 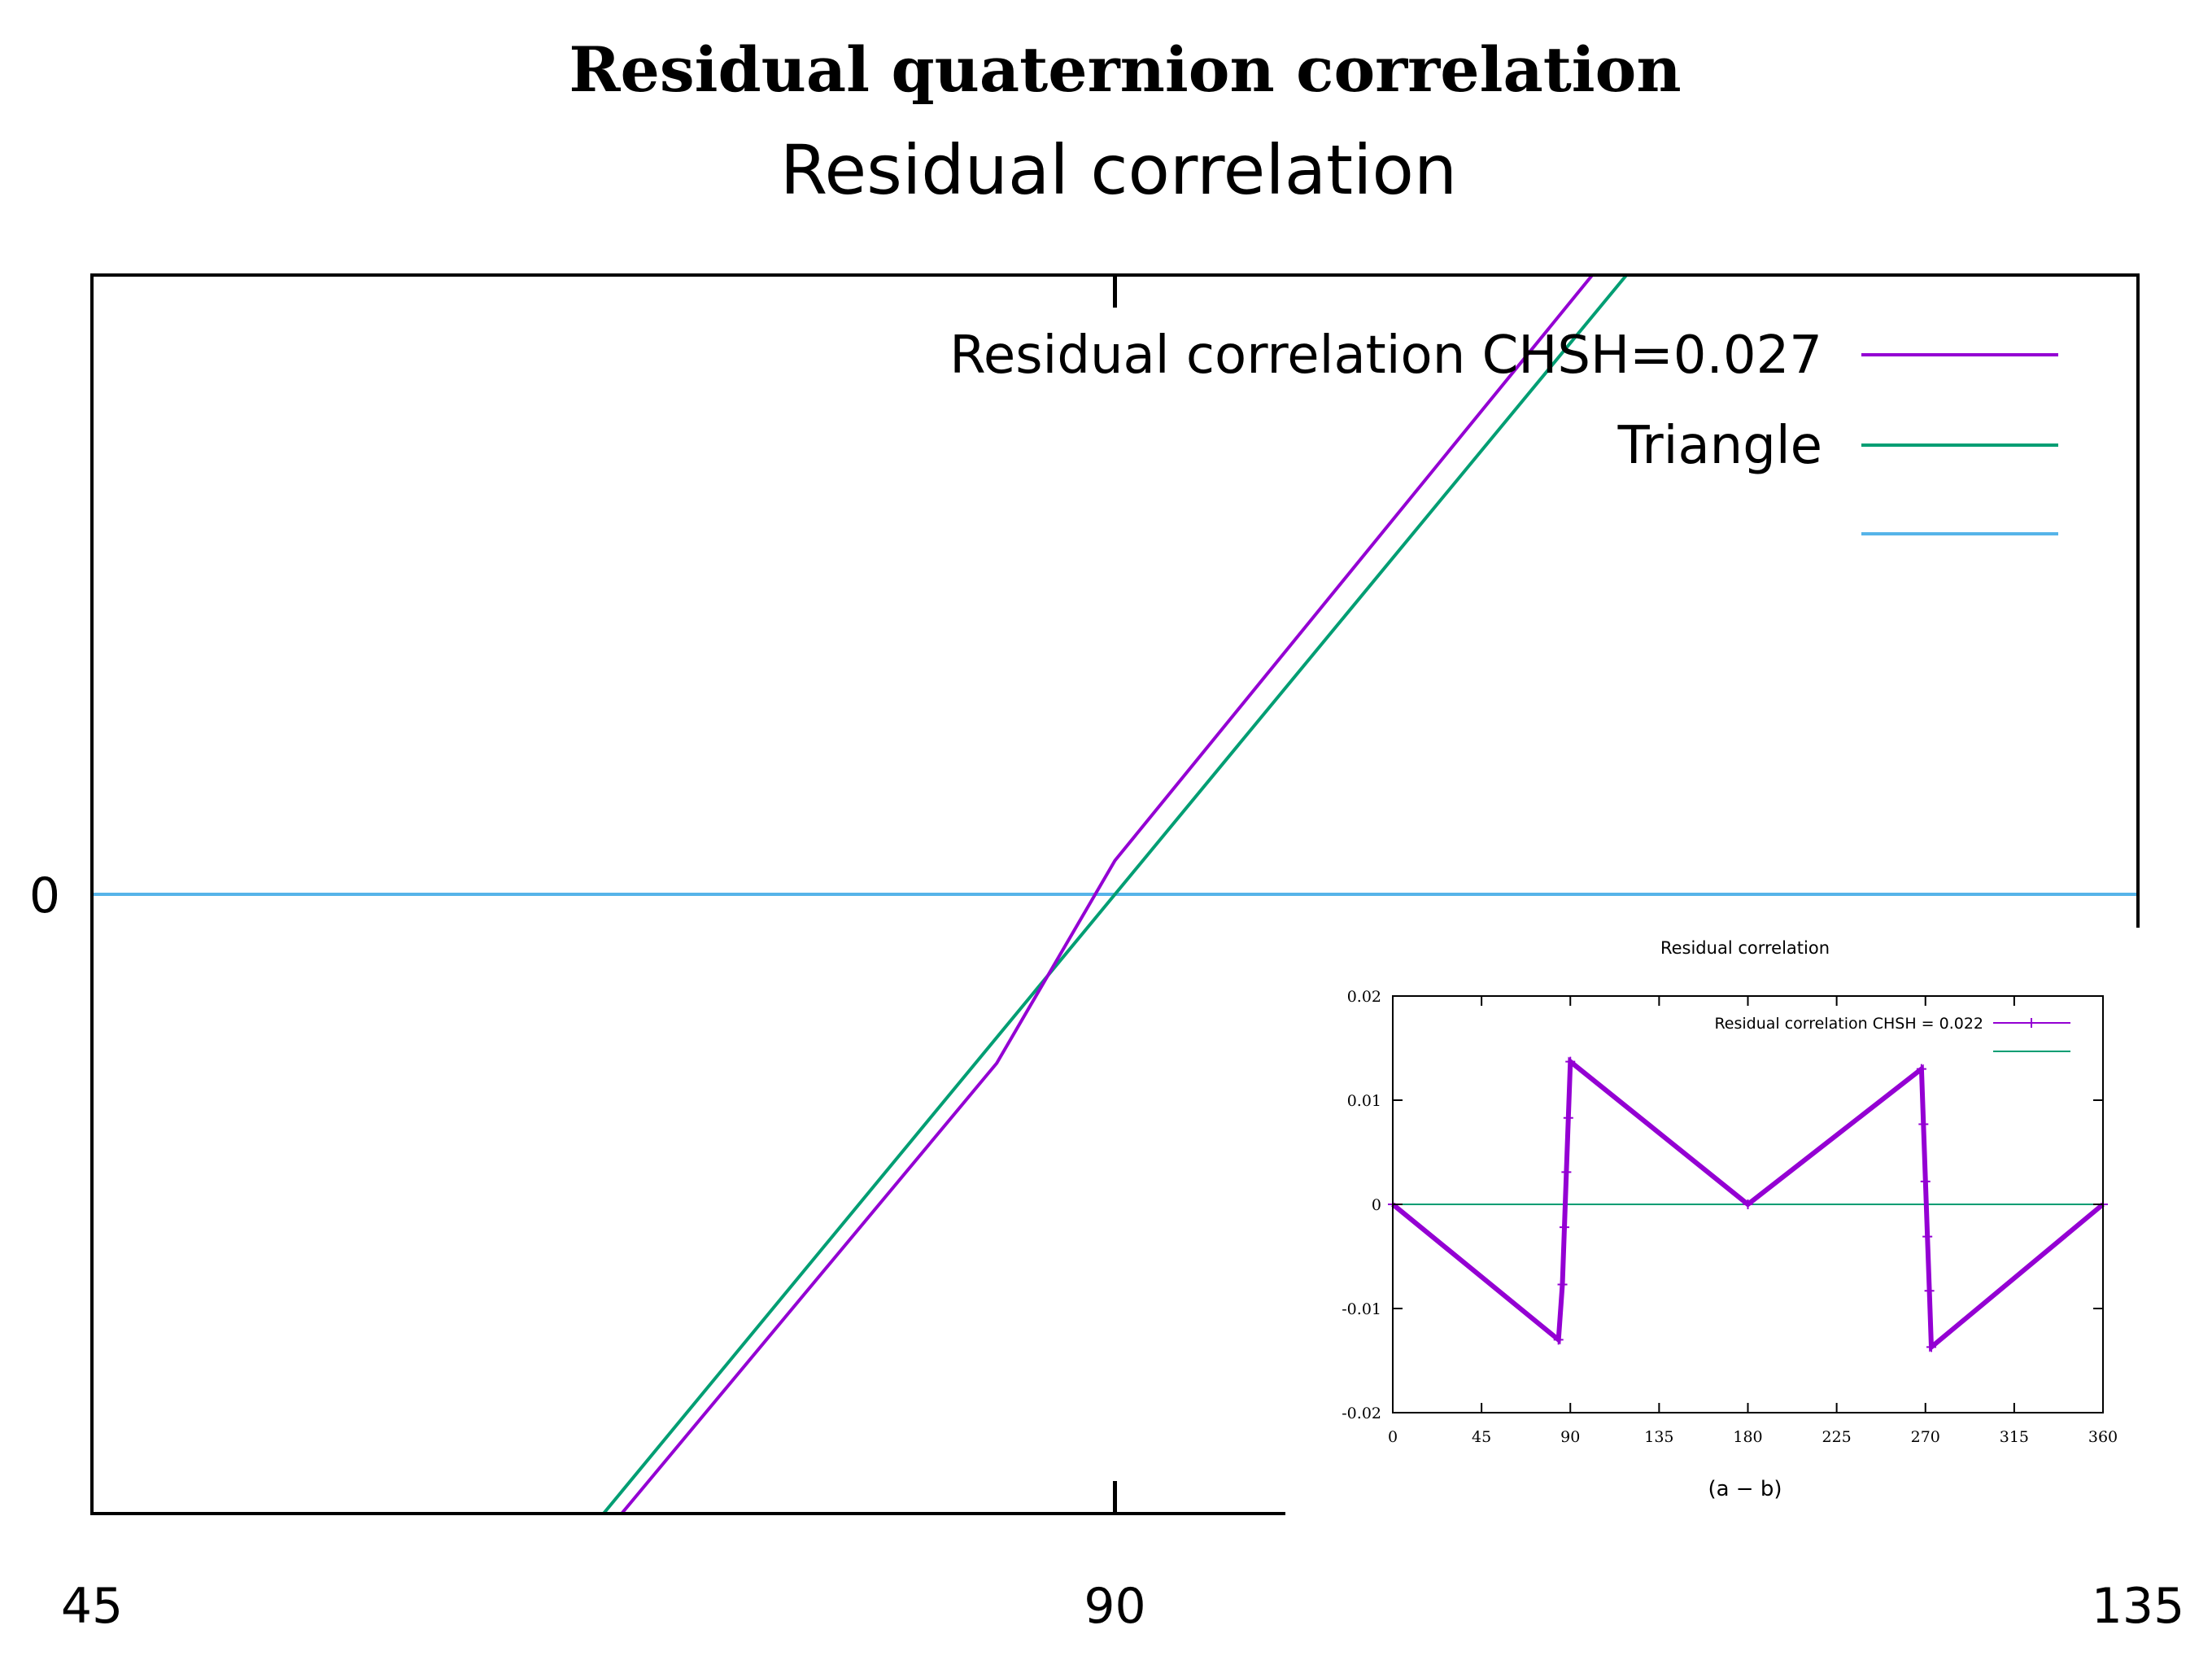 What do you see at coordinates (1393, 1437) in the screenshot?
I see `inset-x-tick-label: 0` at bounding box center [1393, 1437].